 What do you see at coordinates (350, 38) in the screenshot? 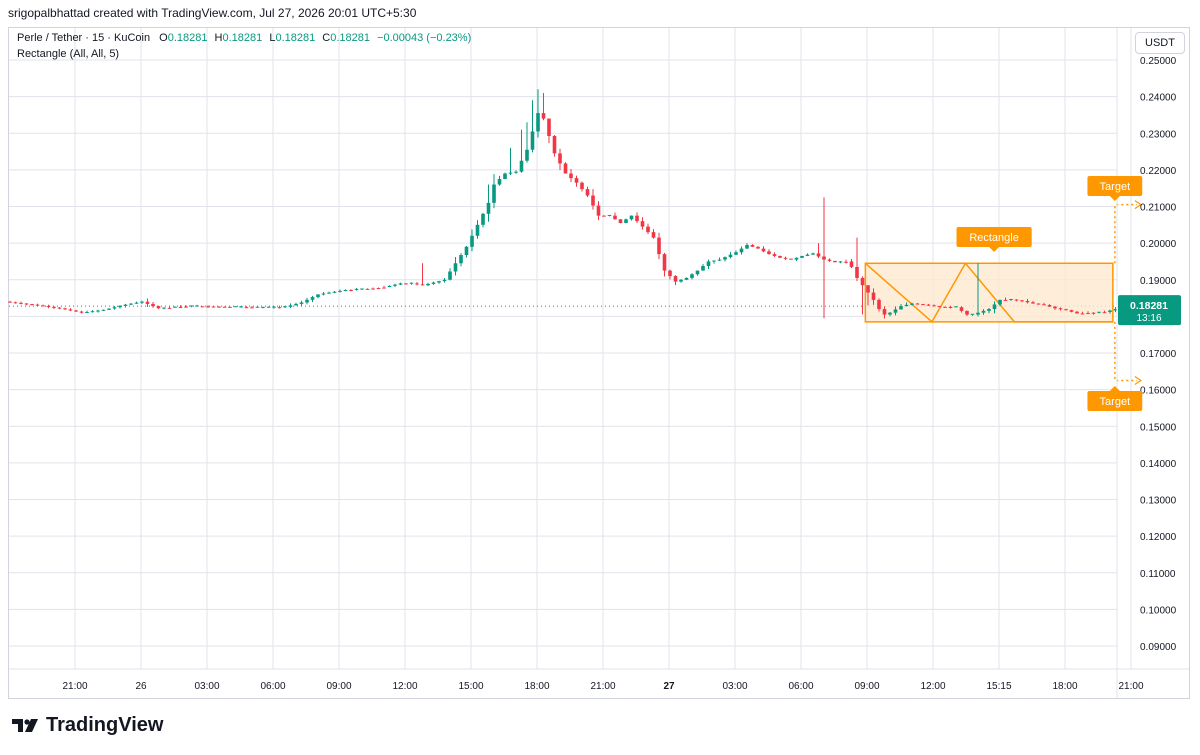
I see `close-value: 0.18281` at bounding box center [350, 38].